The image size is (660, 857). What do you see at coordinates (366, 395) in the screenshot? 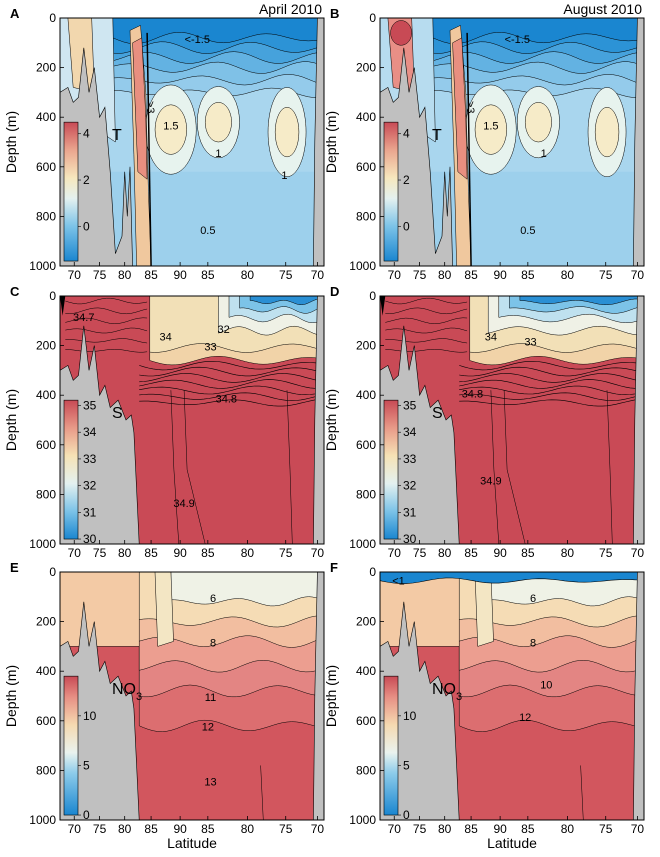
I see `y-tick-label: 400` at bounding box center [366, 395].